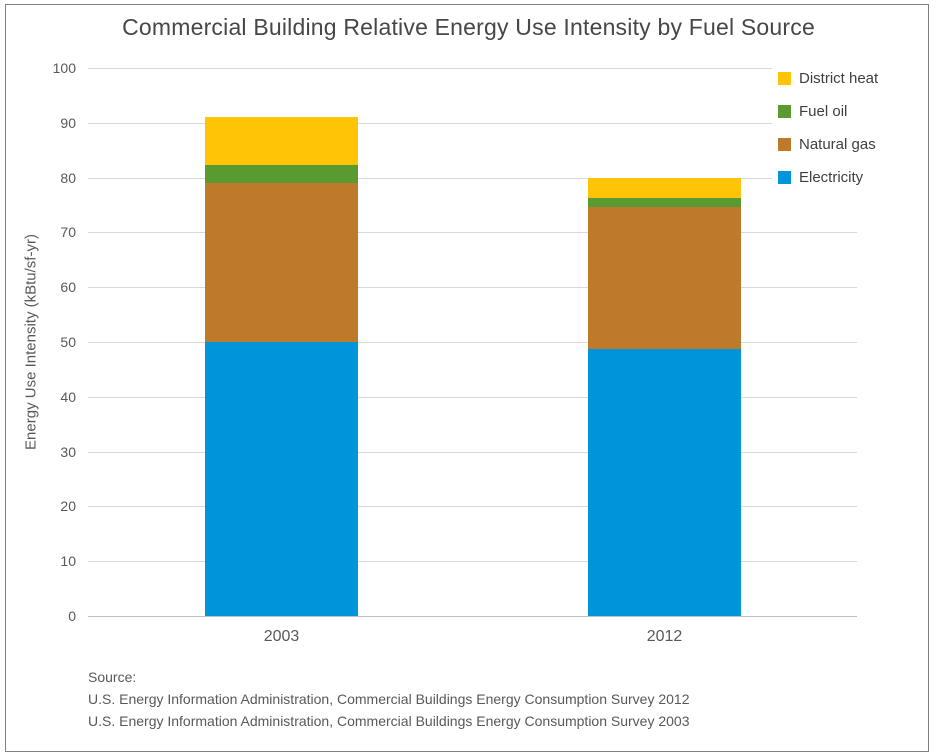 This screenshot has height=756, width=937. What do you see at coordinates (68, 451) in the screenshot?
I see `y-tick-label: 30` at bounding box center [68, 451].